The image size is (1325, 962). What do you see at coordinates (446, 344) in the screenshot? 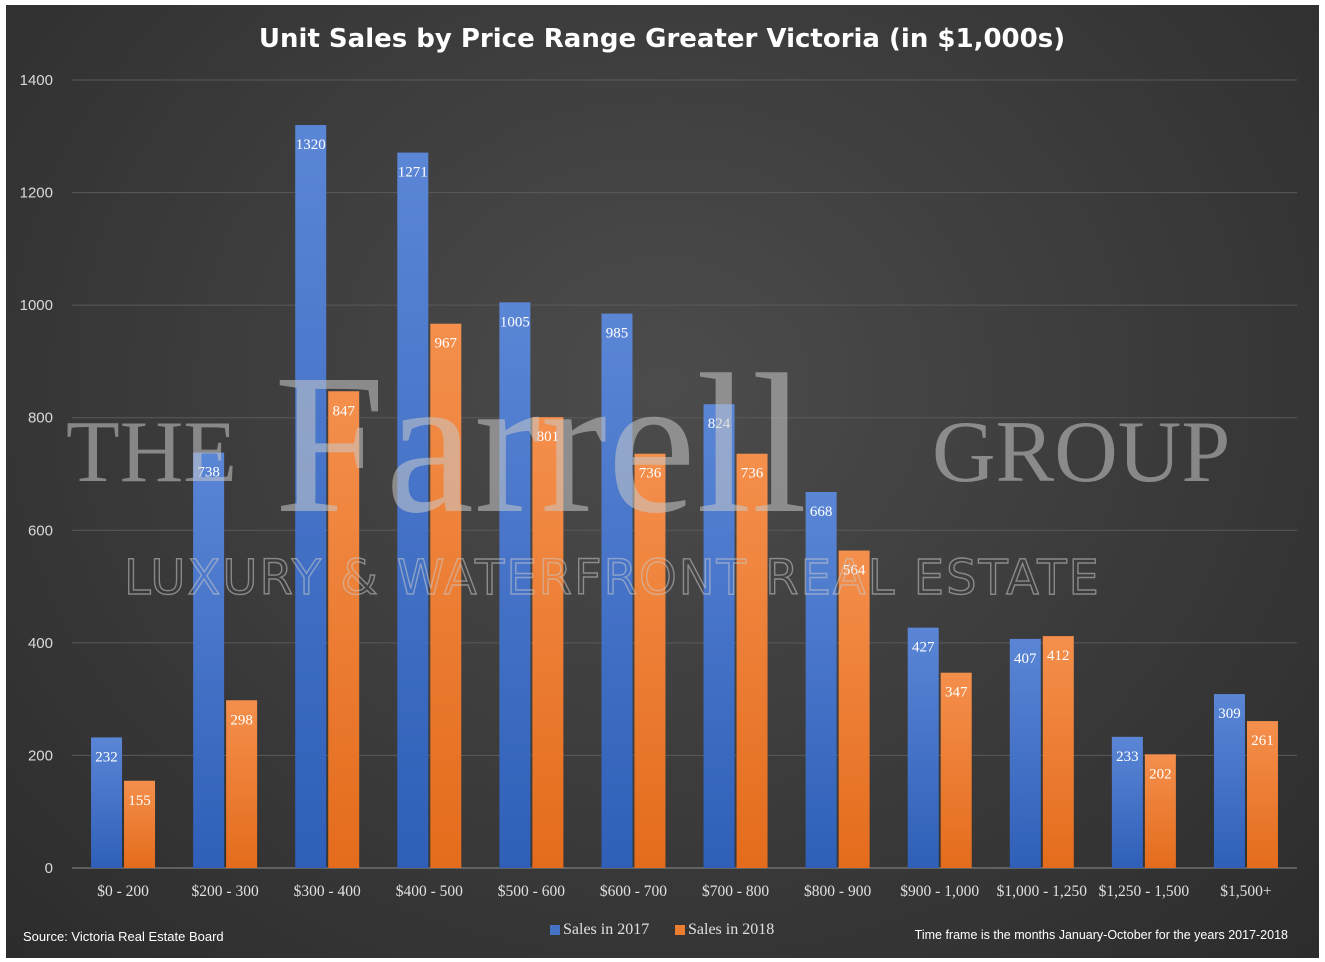
I see `data-label: 967` at bounding box center [446, 344].